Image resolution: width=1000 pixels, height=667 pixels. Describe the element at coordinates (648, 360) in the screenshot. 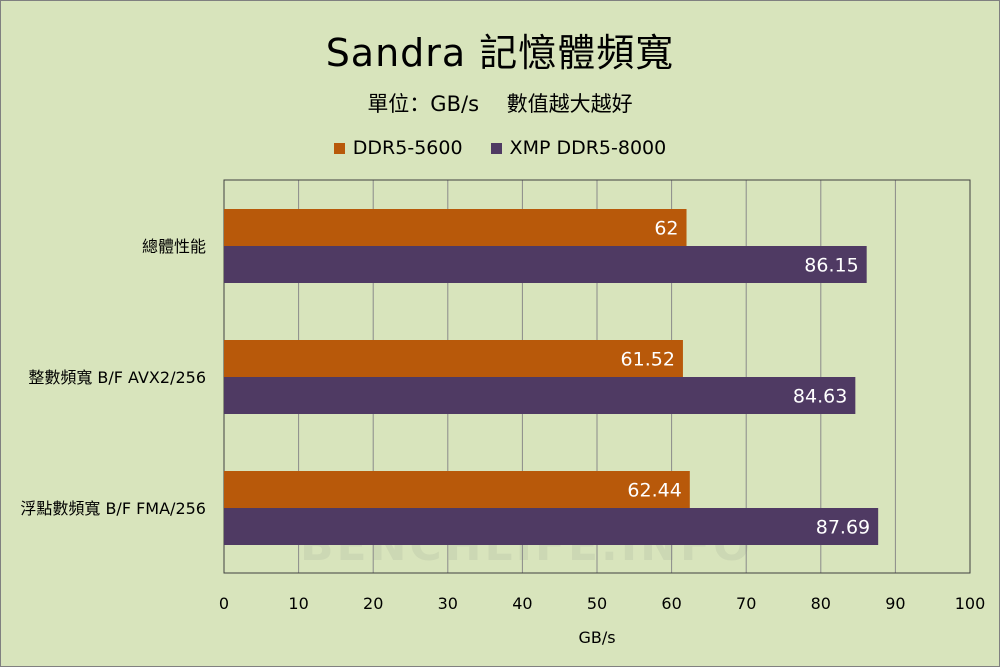

I see `data-label-ddr5-5600-1: 61.52` at that location.